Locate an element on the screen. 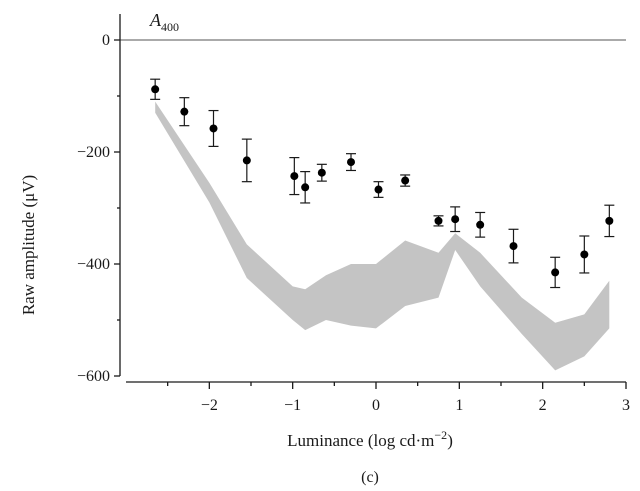 The width and height of the screenshot is (640, 491). y-tick-label: −200 is located at coordinates (93, 152).